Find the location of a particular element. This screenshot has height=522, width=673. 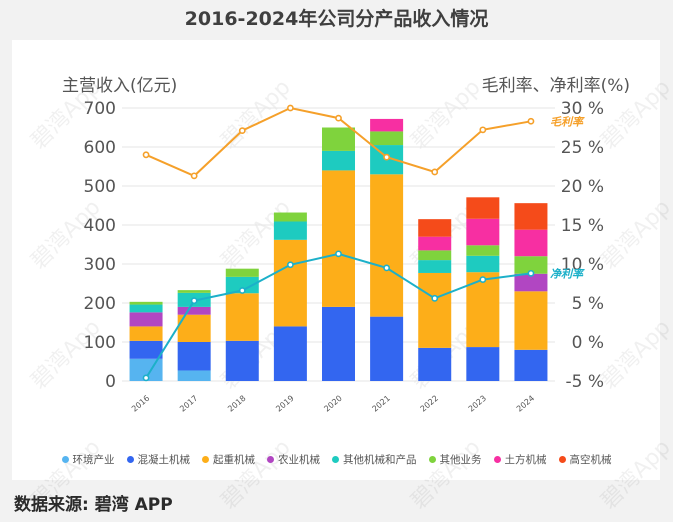

right-tick-label: -5 % is located at coordinates (584, 382).